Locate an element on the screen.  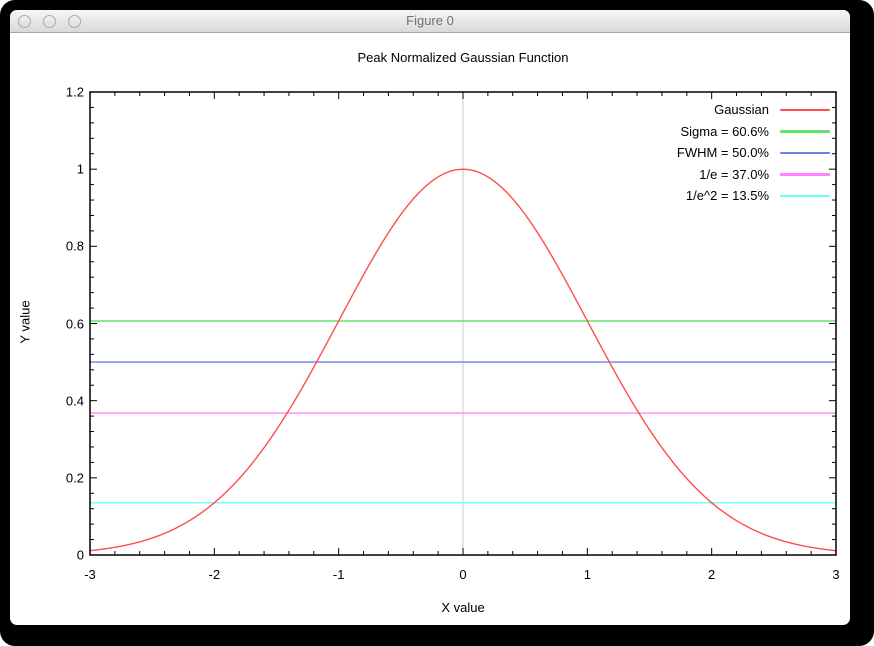
x-tick-label: 0 is located at coordinates (463, 574).